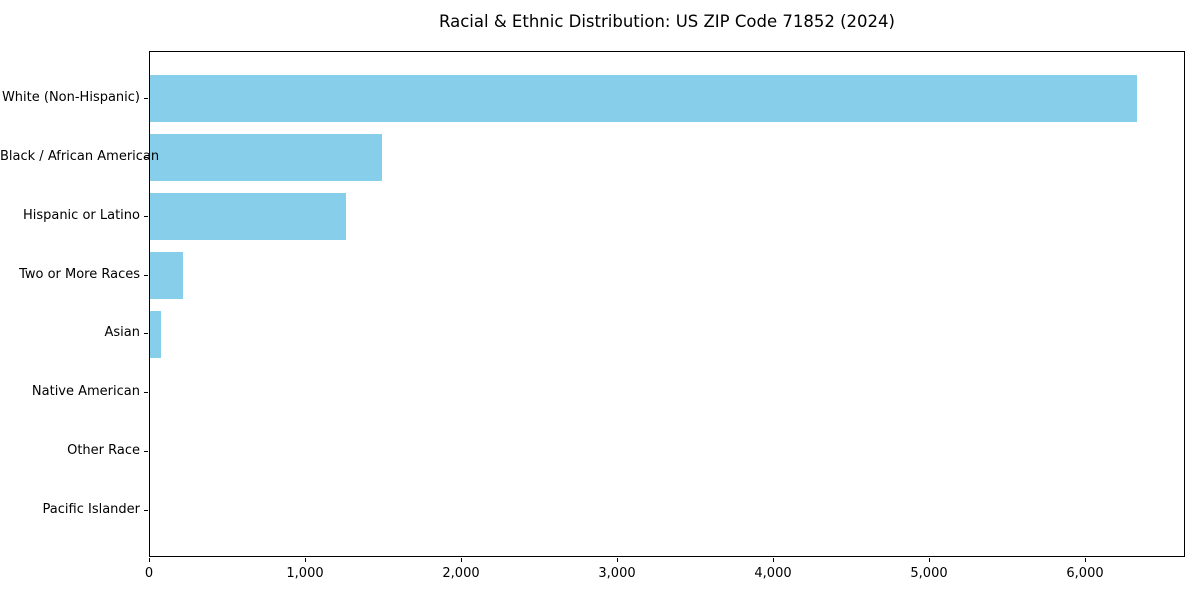 The image size is (1200, 600). Describe the element at coordinates (461, 573) in the screenshot. I see `x-tick-label: 2,000` at that location.